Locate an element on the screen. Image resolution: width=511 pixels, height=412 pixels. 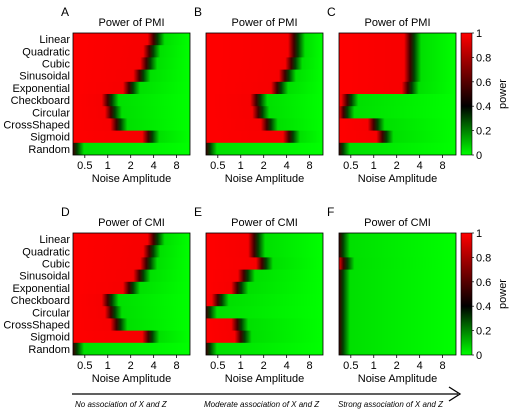
y-tick-label: Circular is located at coordinates (51, 313).